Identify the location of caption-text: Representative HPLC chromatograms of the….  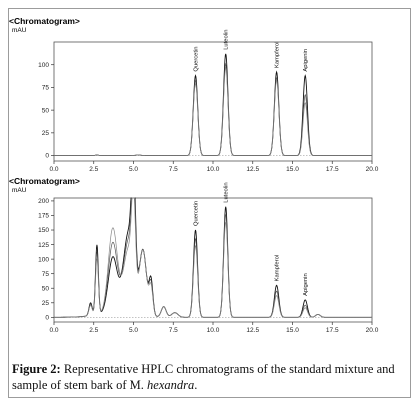
(203, 377).